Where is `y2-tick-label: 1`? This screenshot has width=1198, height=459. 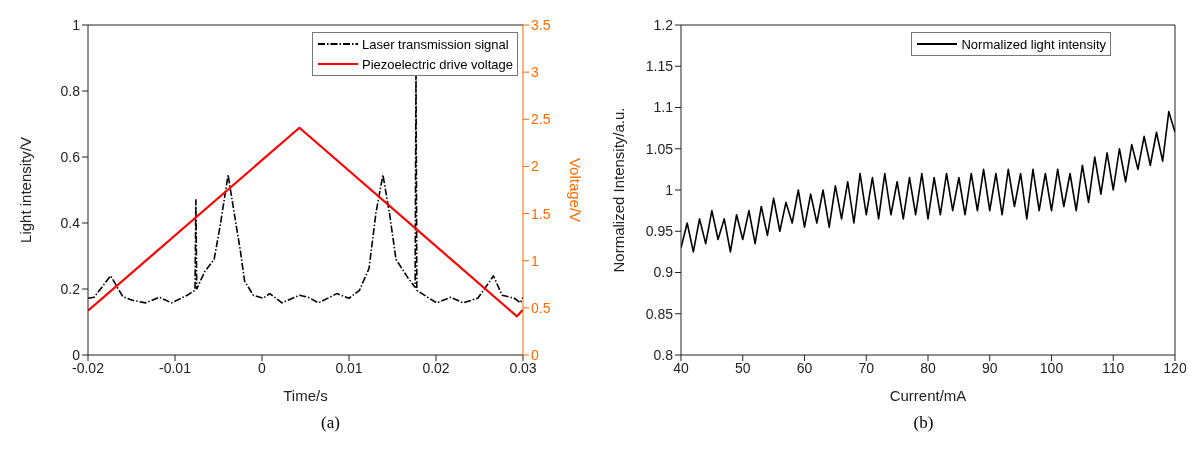
y2-tick-label: 1 is located at coordinates (535, 260).